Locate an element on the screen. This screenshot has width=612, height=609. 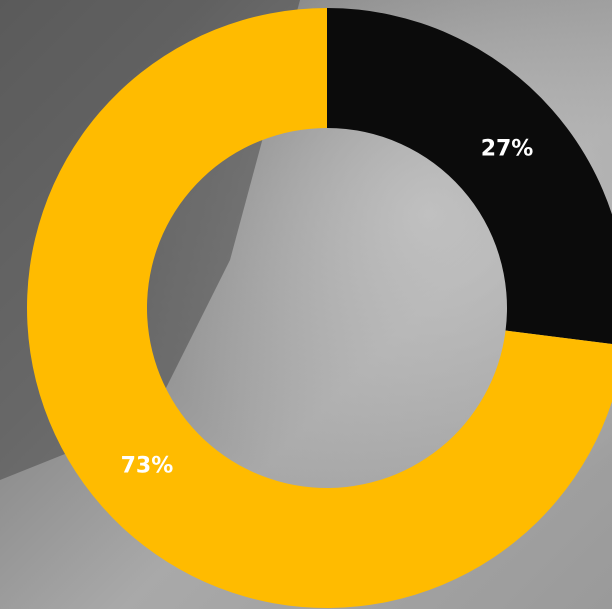
data-label: 73% is located at coordinates (147, 466).